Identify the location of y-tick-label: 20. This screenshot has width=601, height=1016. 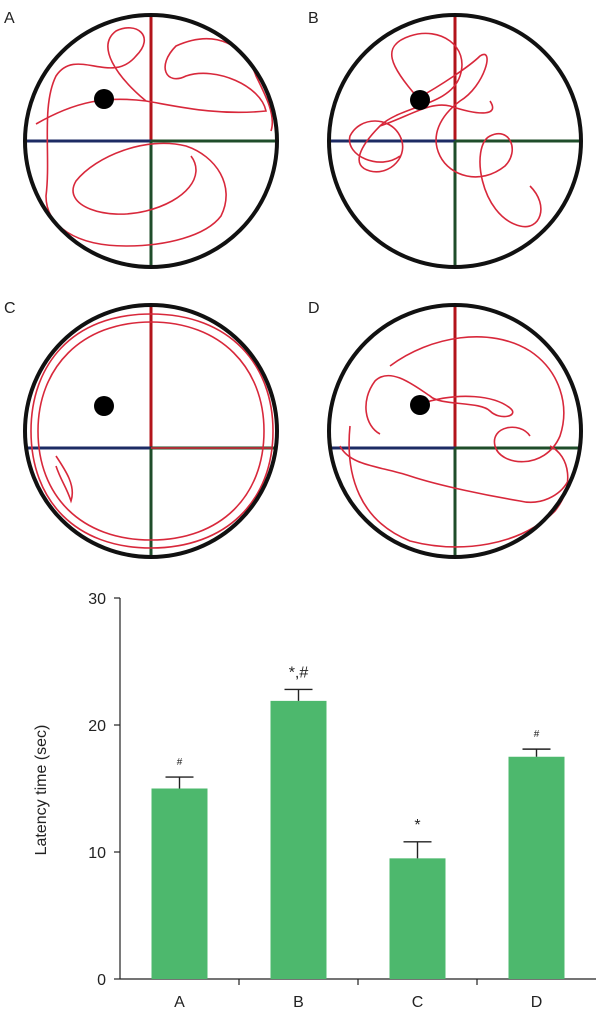
(97, 726).